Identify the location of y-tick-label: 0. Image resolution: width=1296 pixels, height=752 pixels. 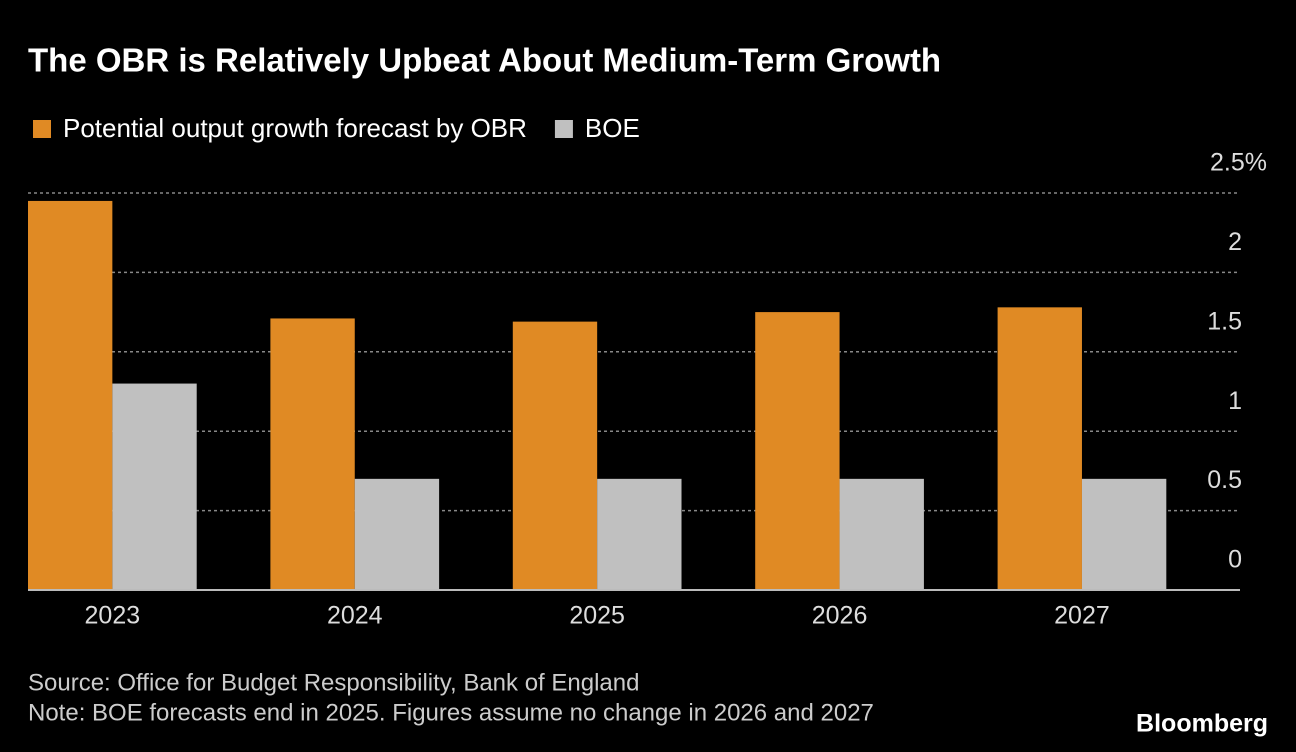
(1235, 560).